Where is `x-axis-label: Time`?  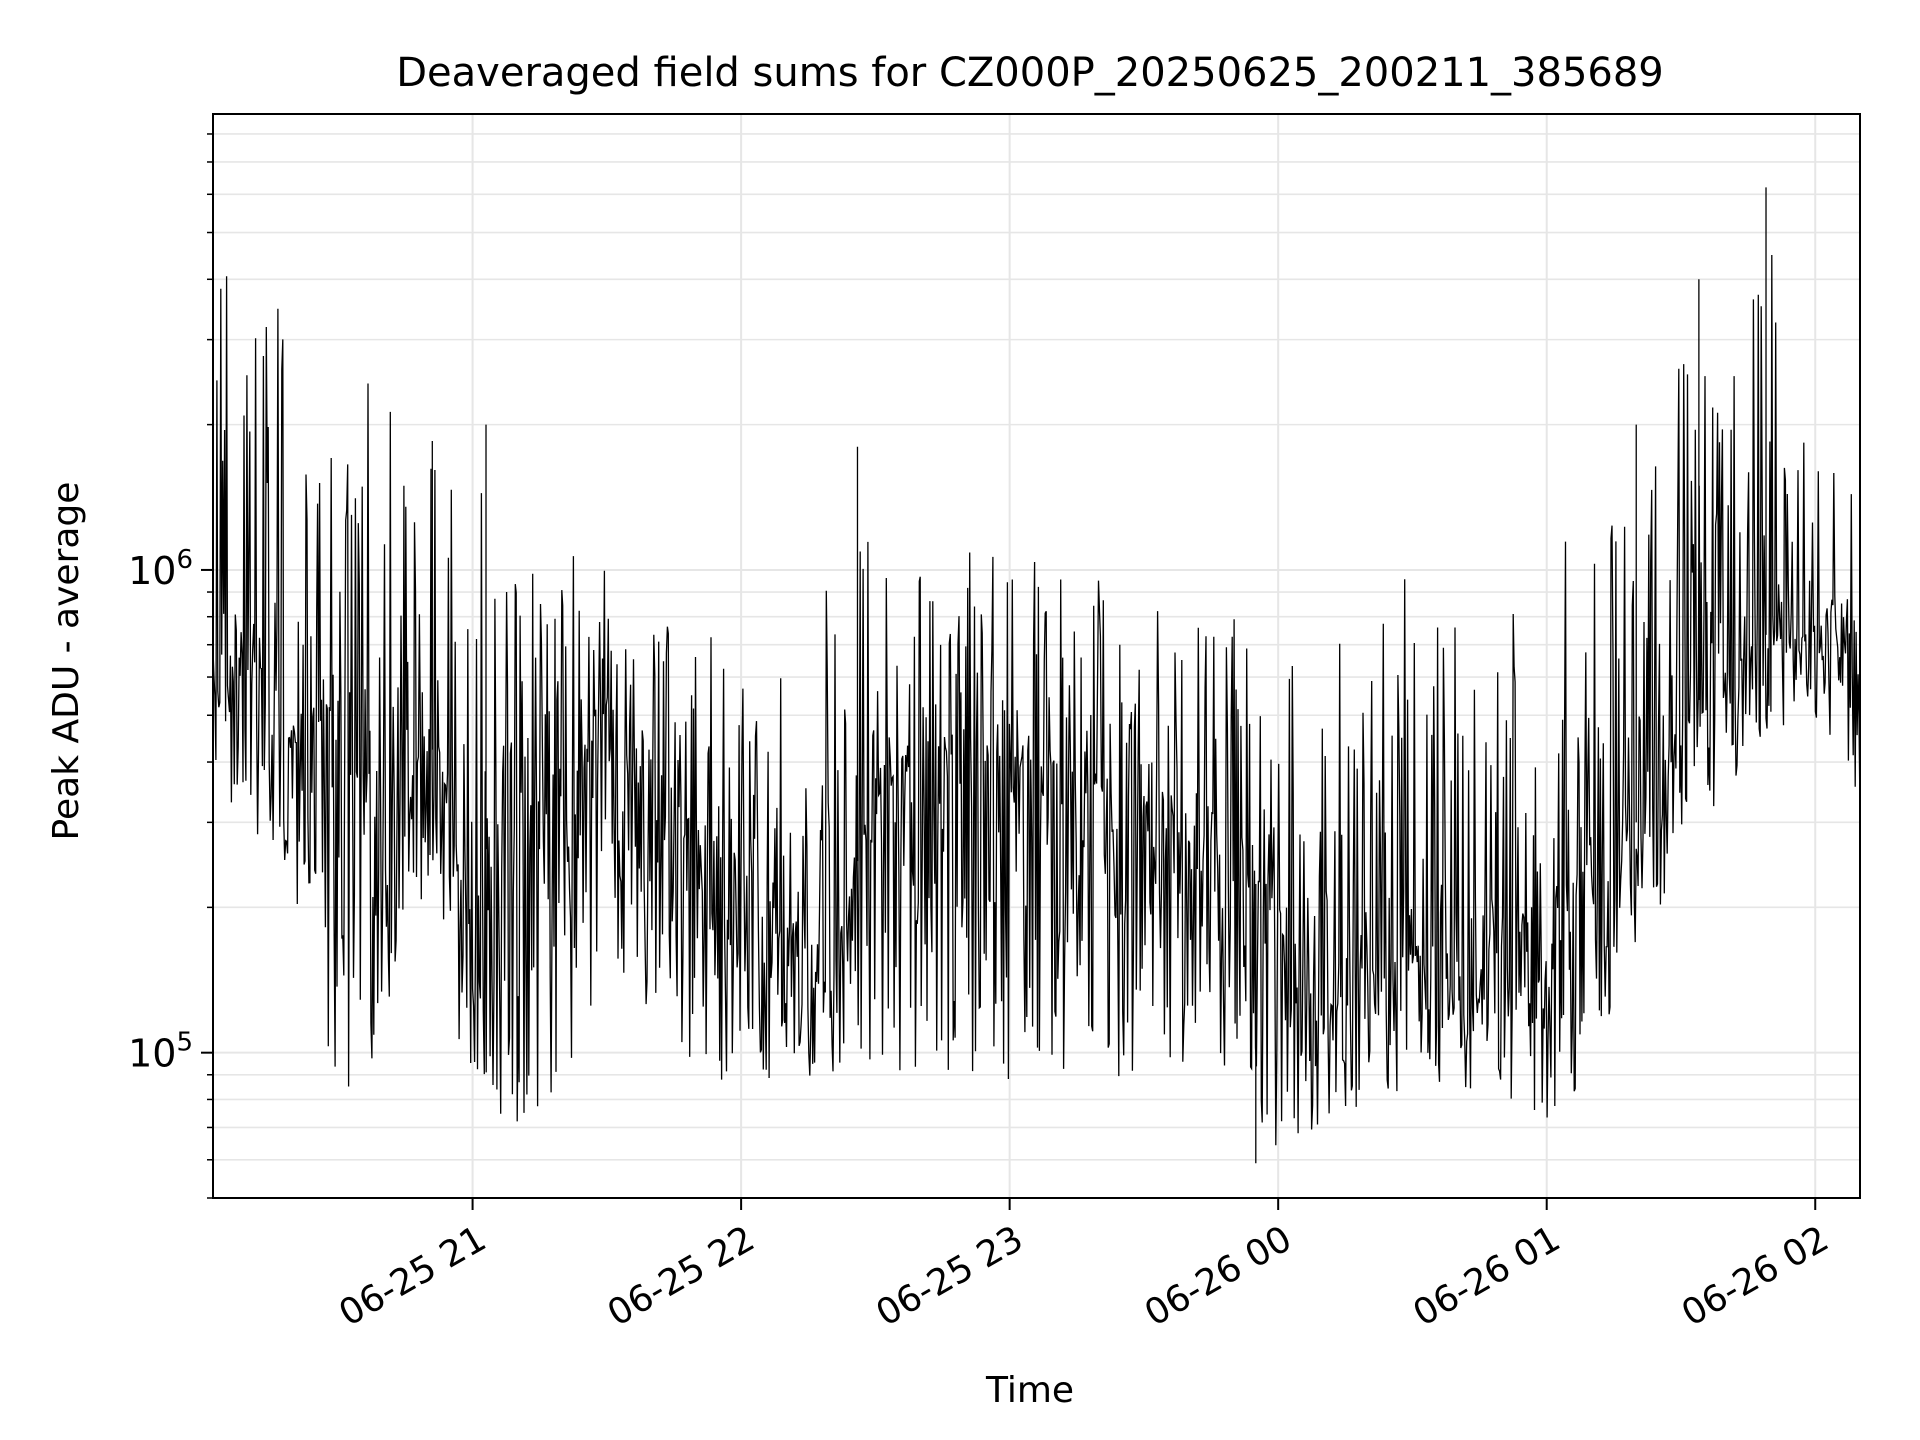 x-axis-label: Time is located at coordinates (1029, 1390).